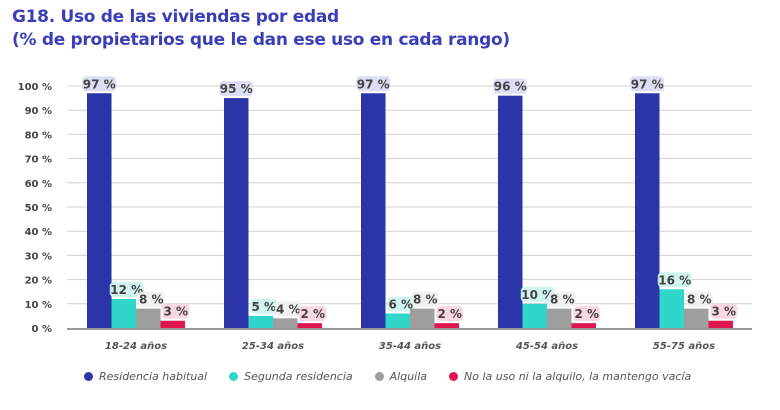 The width and height of the screenshot is (780, 410). I want to click on y-tick-label: 40 %, so click(38, 232).